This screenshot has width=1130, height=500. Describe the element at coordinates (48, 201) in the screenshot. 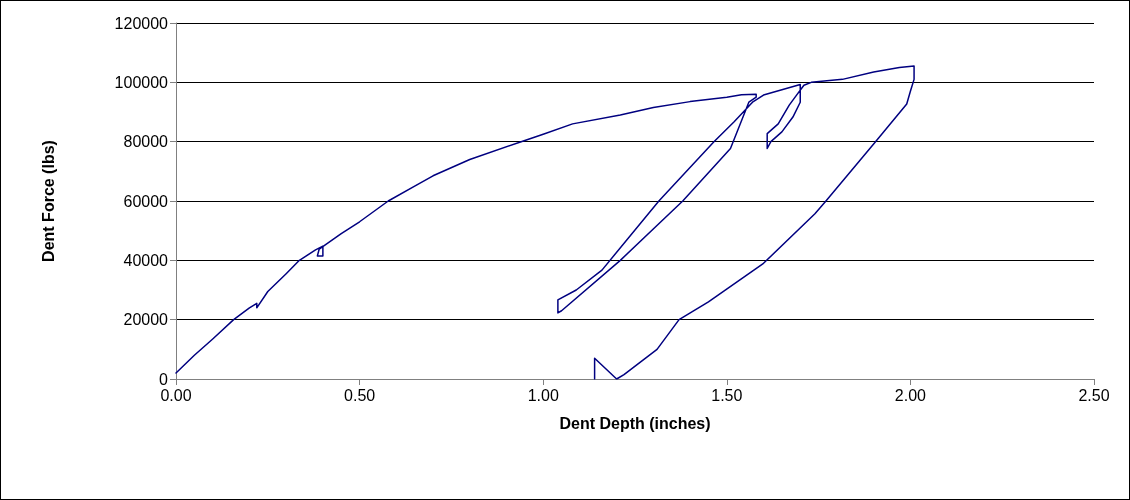

I see `y-axis-title: Dent Force (lbs)` at that location.